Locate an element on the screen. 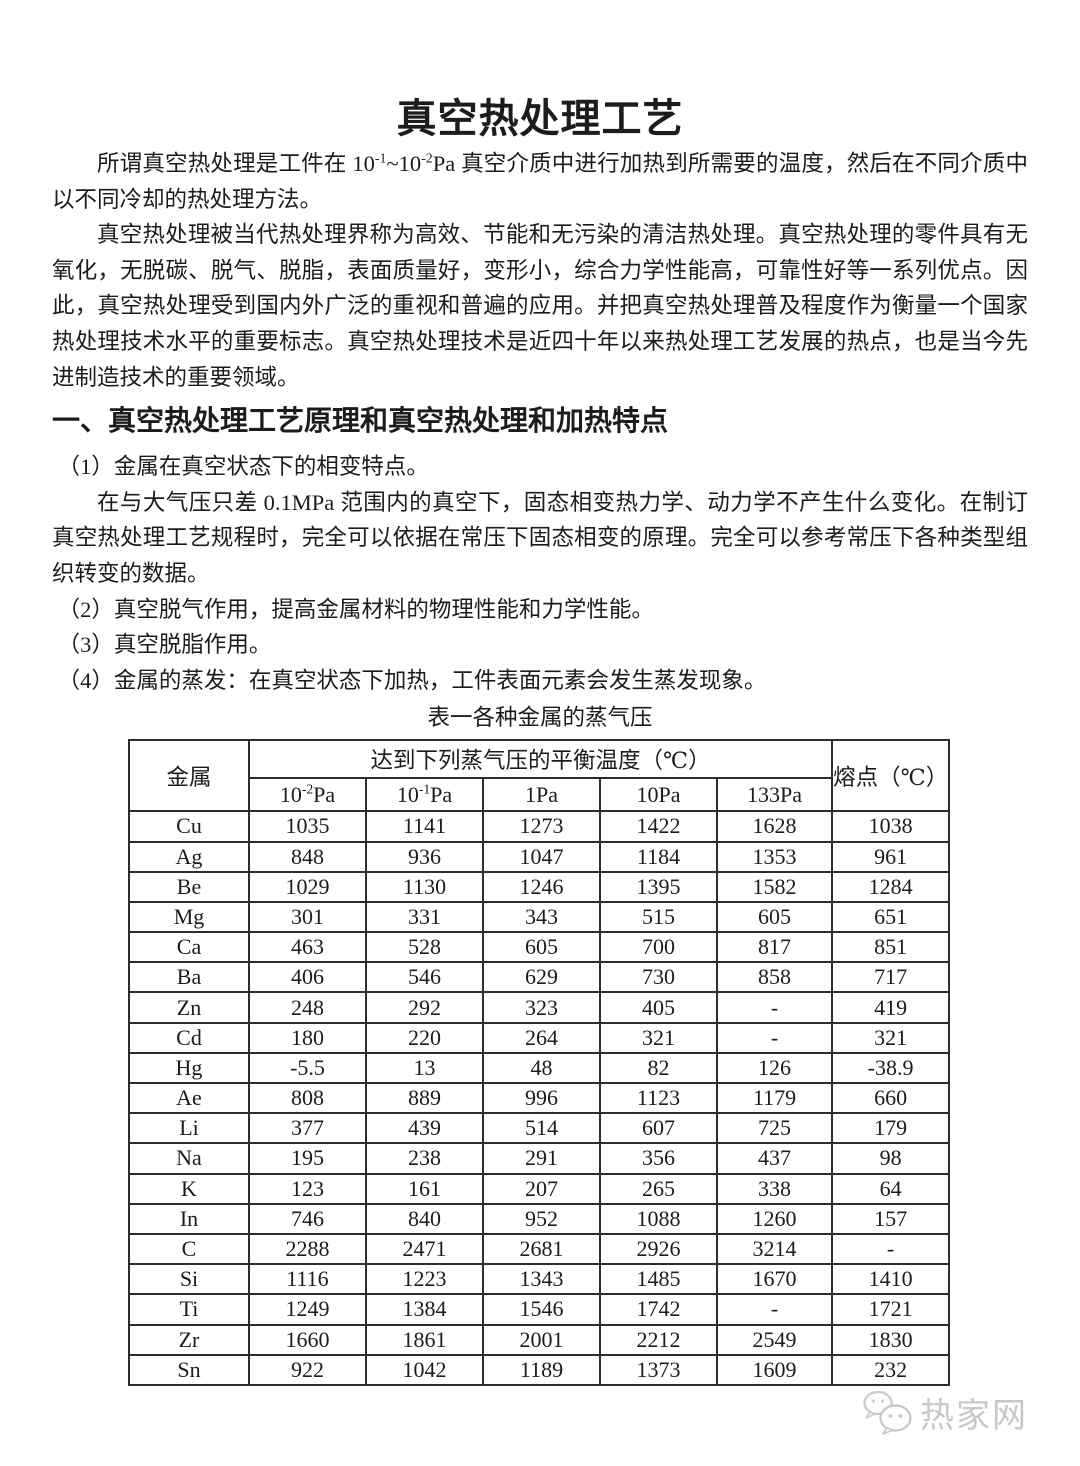  value-cell: 1670 is located at coordinates (774, 1279).